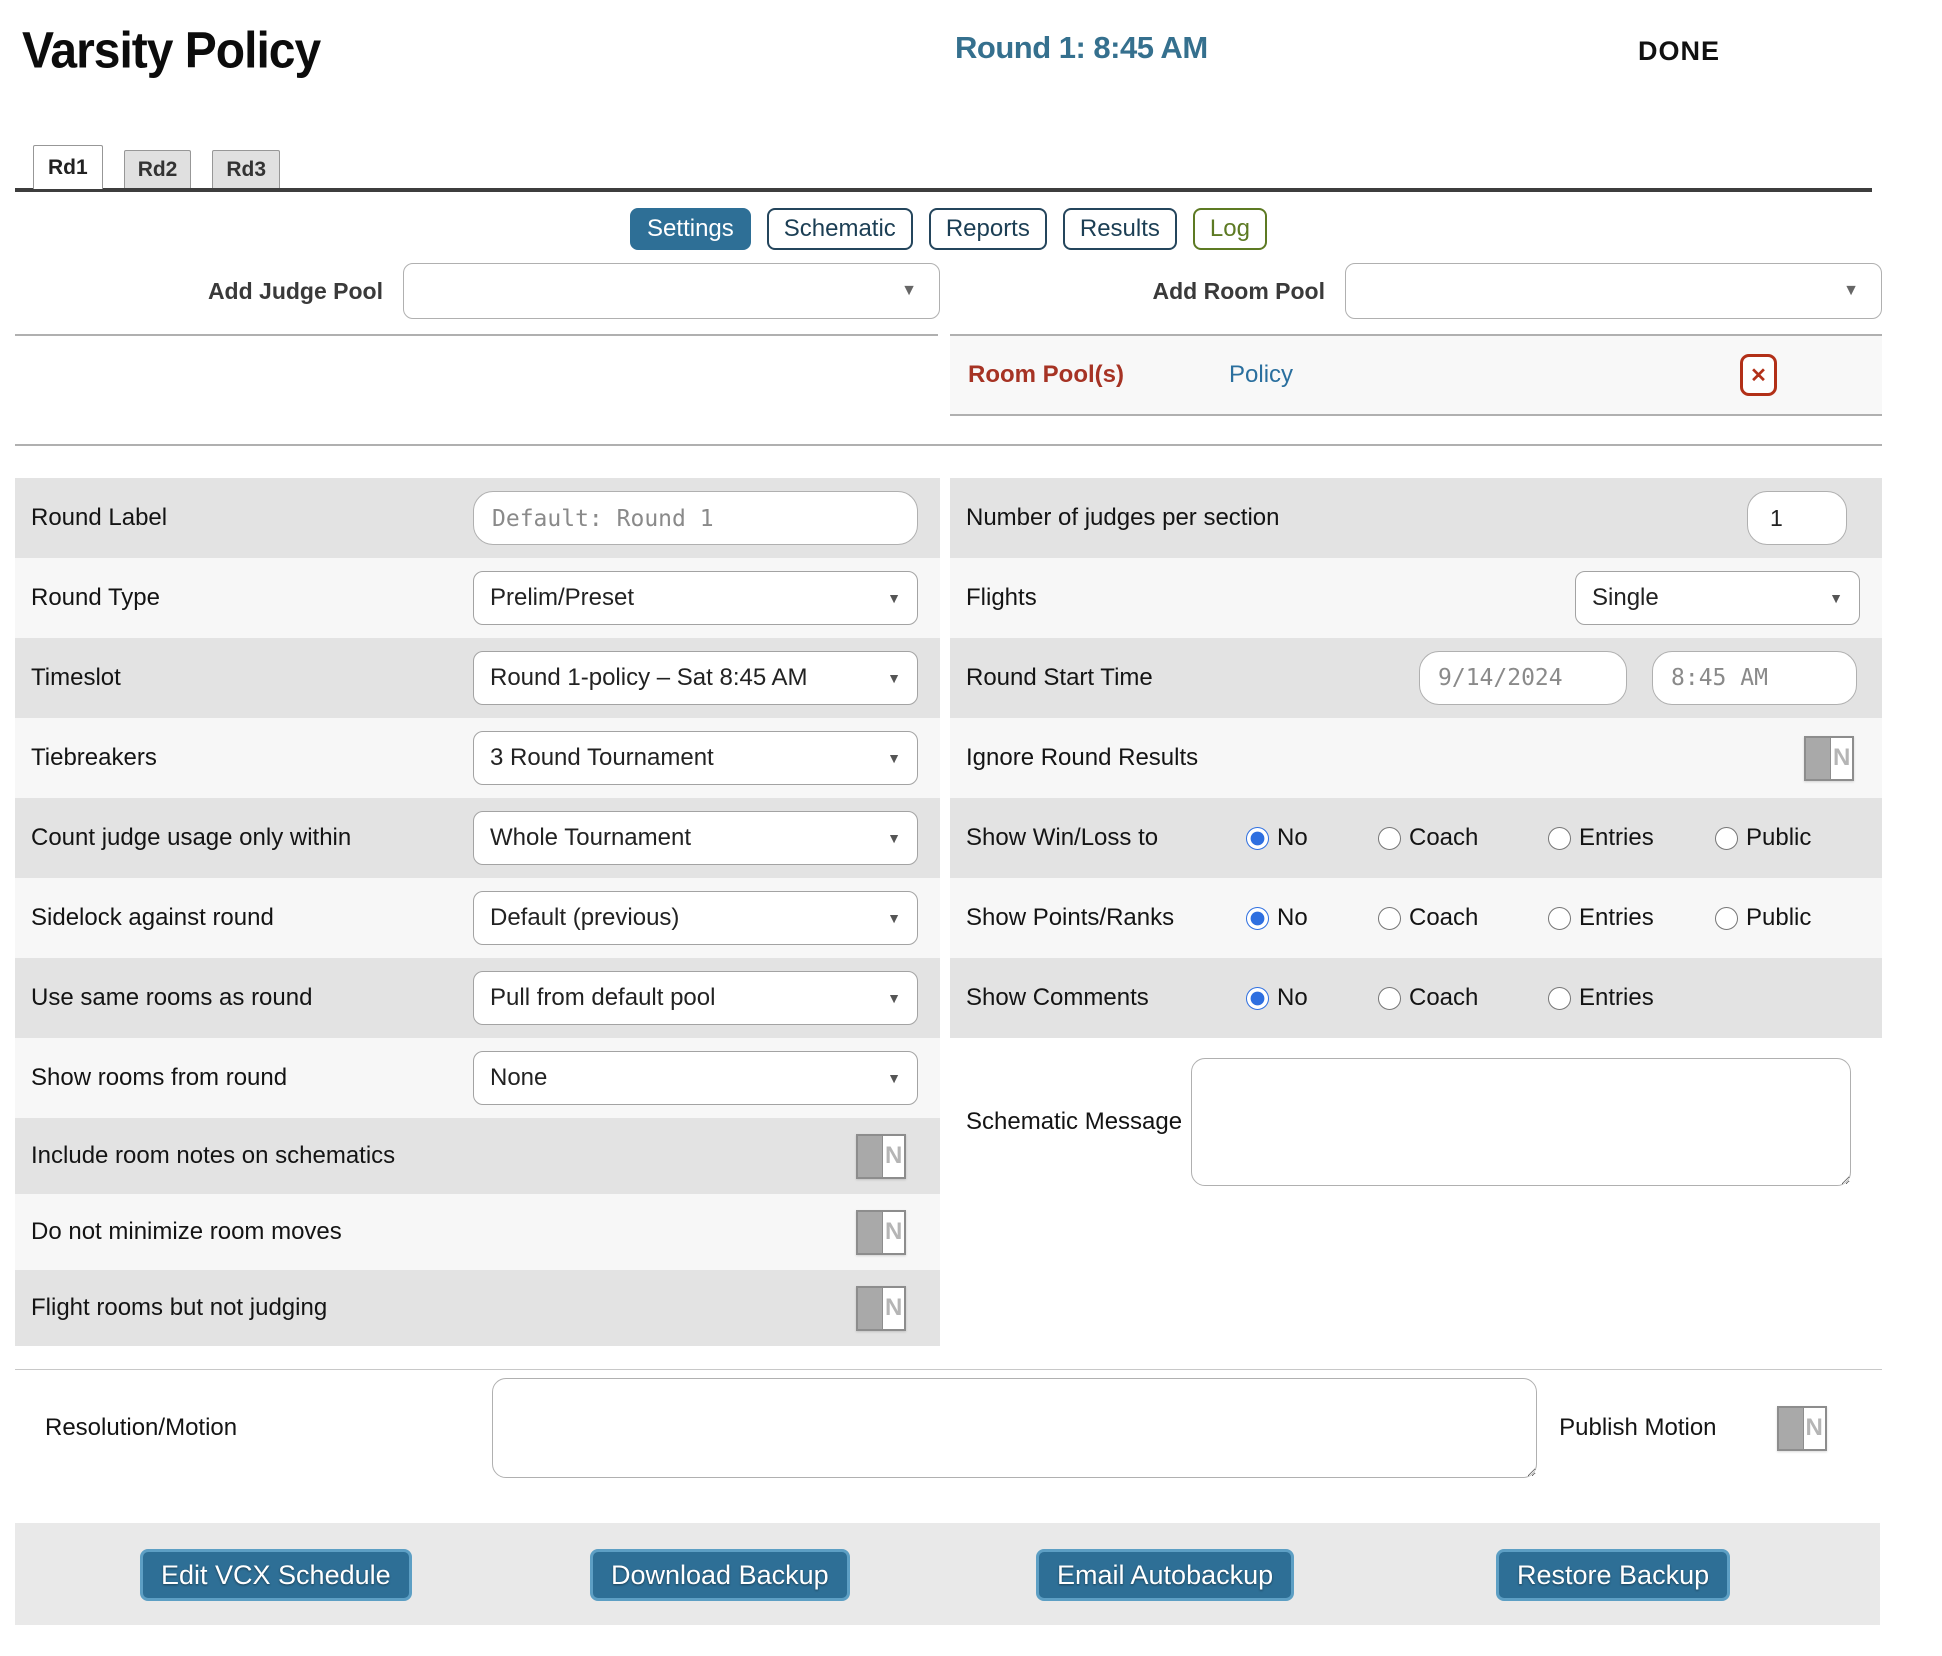  I want to click on comments-entries-radio: Entries, so click(1631, 998).